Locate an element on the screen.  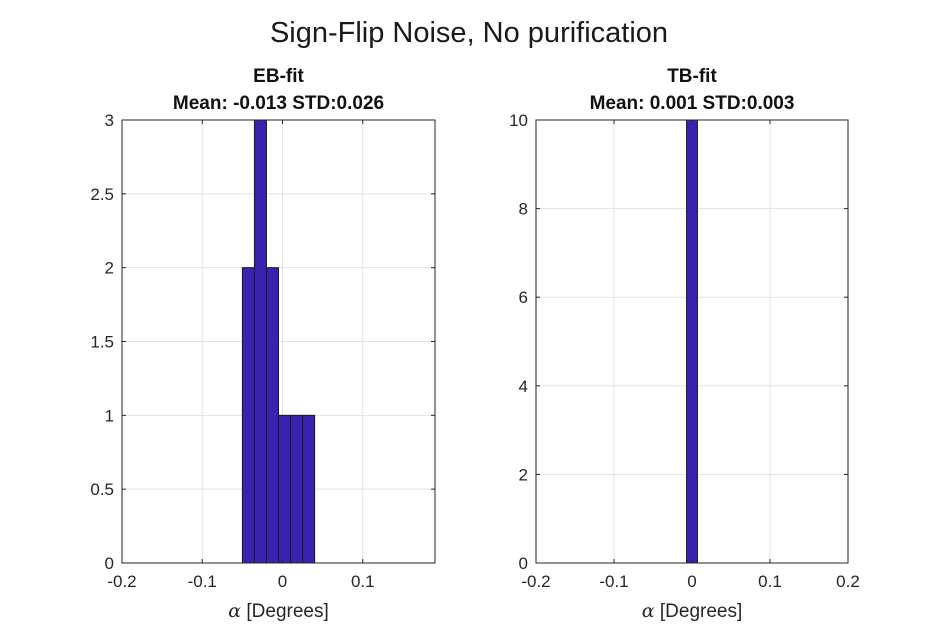
y-tick-label: 8 is located at coordinates (523, 209).